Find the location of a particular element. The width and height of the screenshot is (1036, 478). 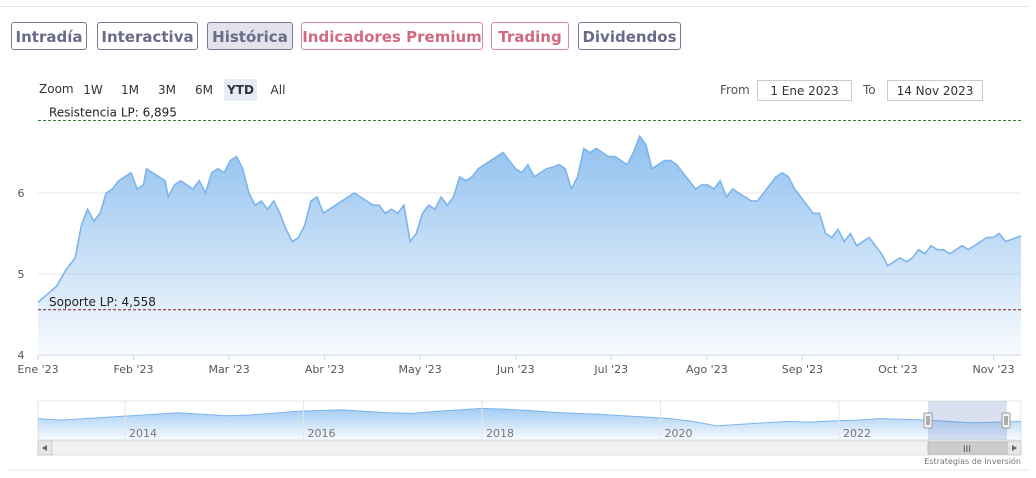

tab-interactiva: Interactiva is located at coordinates (147, 36).